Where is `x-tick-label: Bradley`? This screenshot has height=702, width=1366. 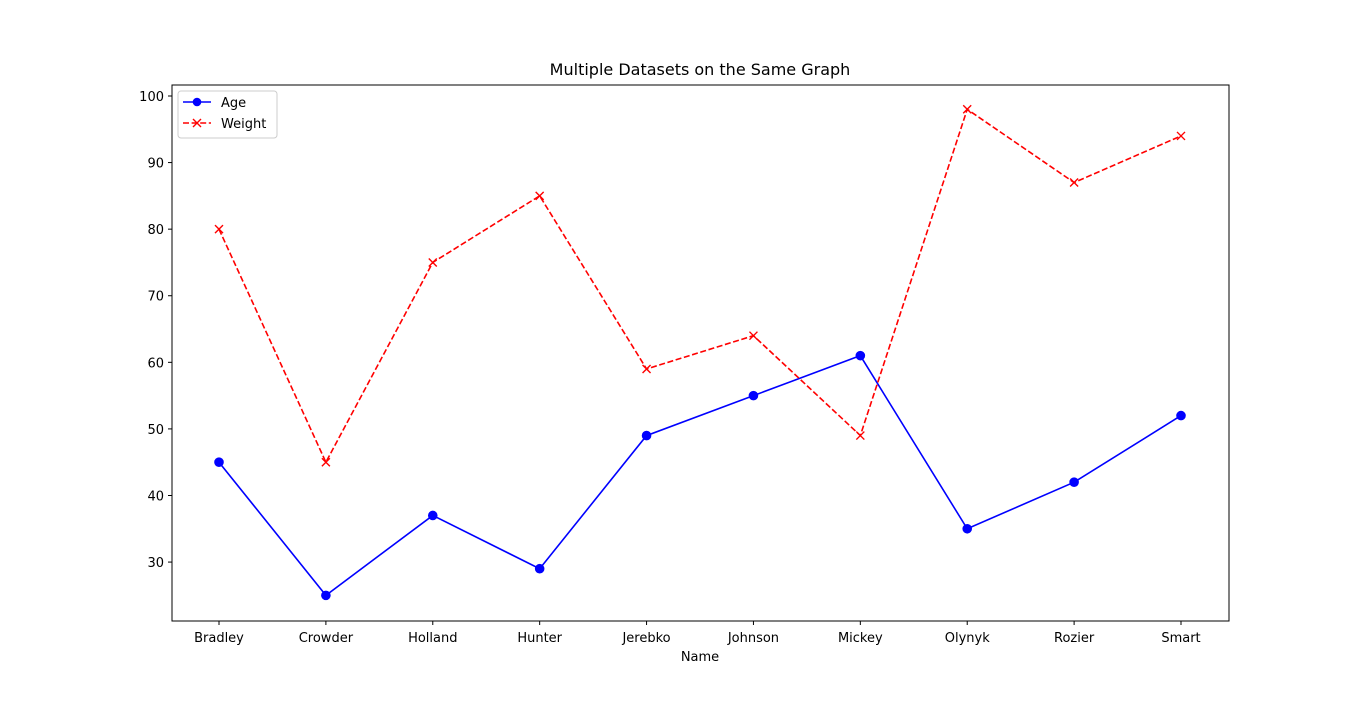 x-tick-label: Bradley is located at coordinates (219, 638).